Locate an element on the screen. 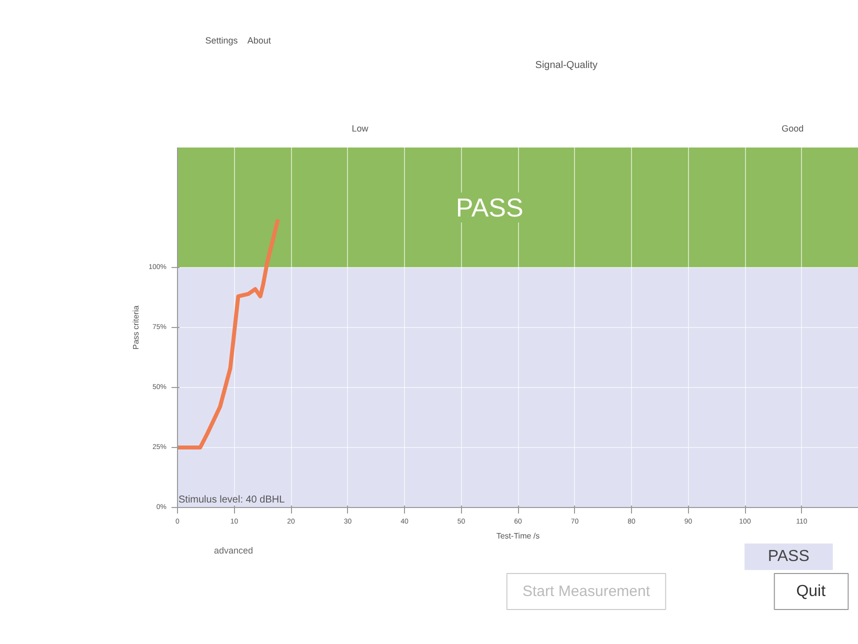  line-series is located at coordinates (229, 334).